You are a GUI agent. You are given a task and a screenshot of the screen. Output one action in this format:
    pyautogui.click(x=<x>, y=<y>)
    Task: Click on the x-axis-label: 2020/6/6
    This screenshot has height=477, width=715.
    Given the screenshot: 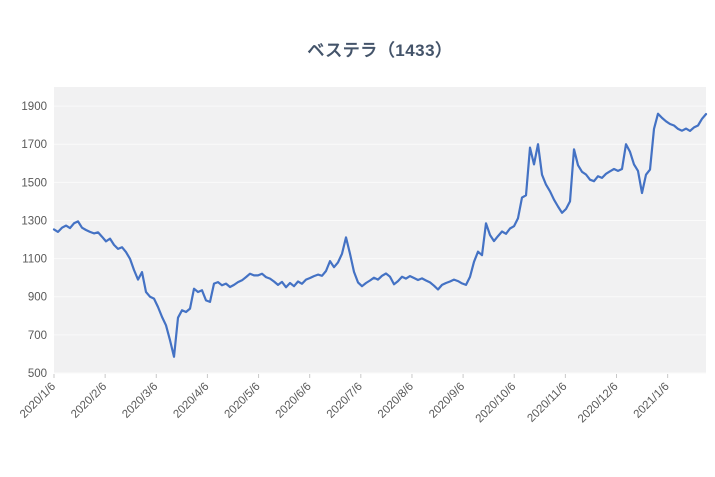 What is the action you would take?
    pyautogui.click(x=294, y=401)
    